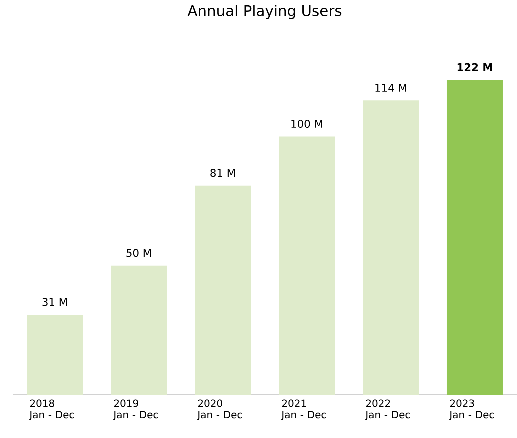  What do you see at coordinates (139, 253) in the screenshot?
I see `data-label: 50 M` at bounding box center [139, 253].